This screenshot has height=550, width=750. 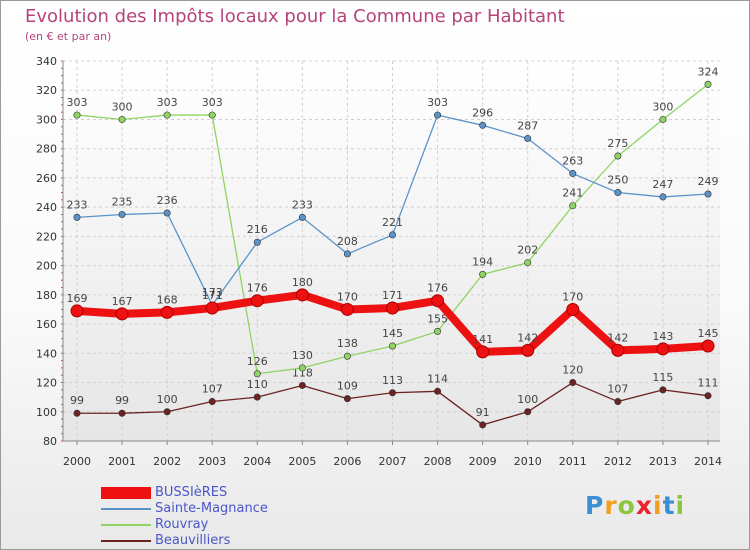 I want to click on data-label-sainte-magnance: 208, so click(x=347, y=241).